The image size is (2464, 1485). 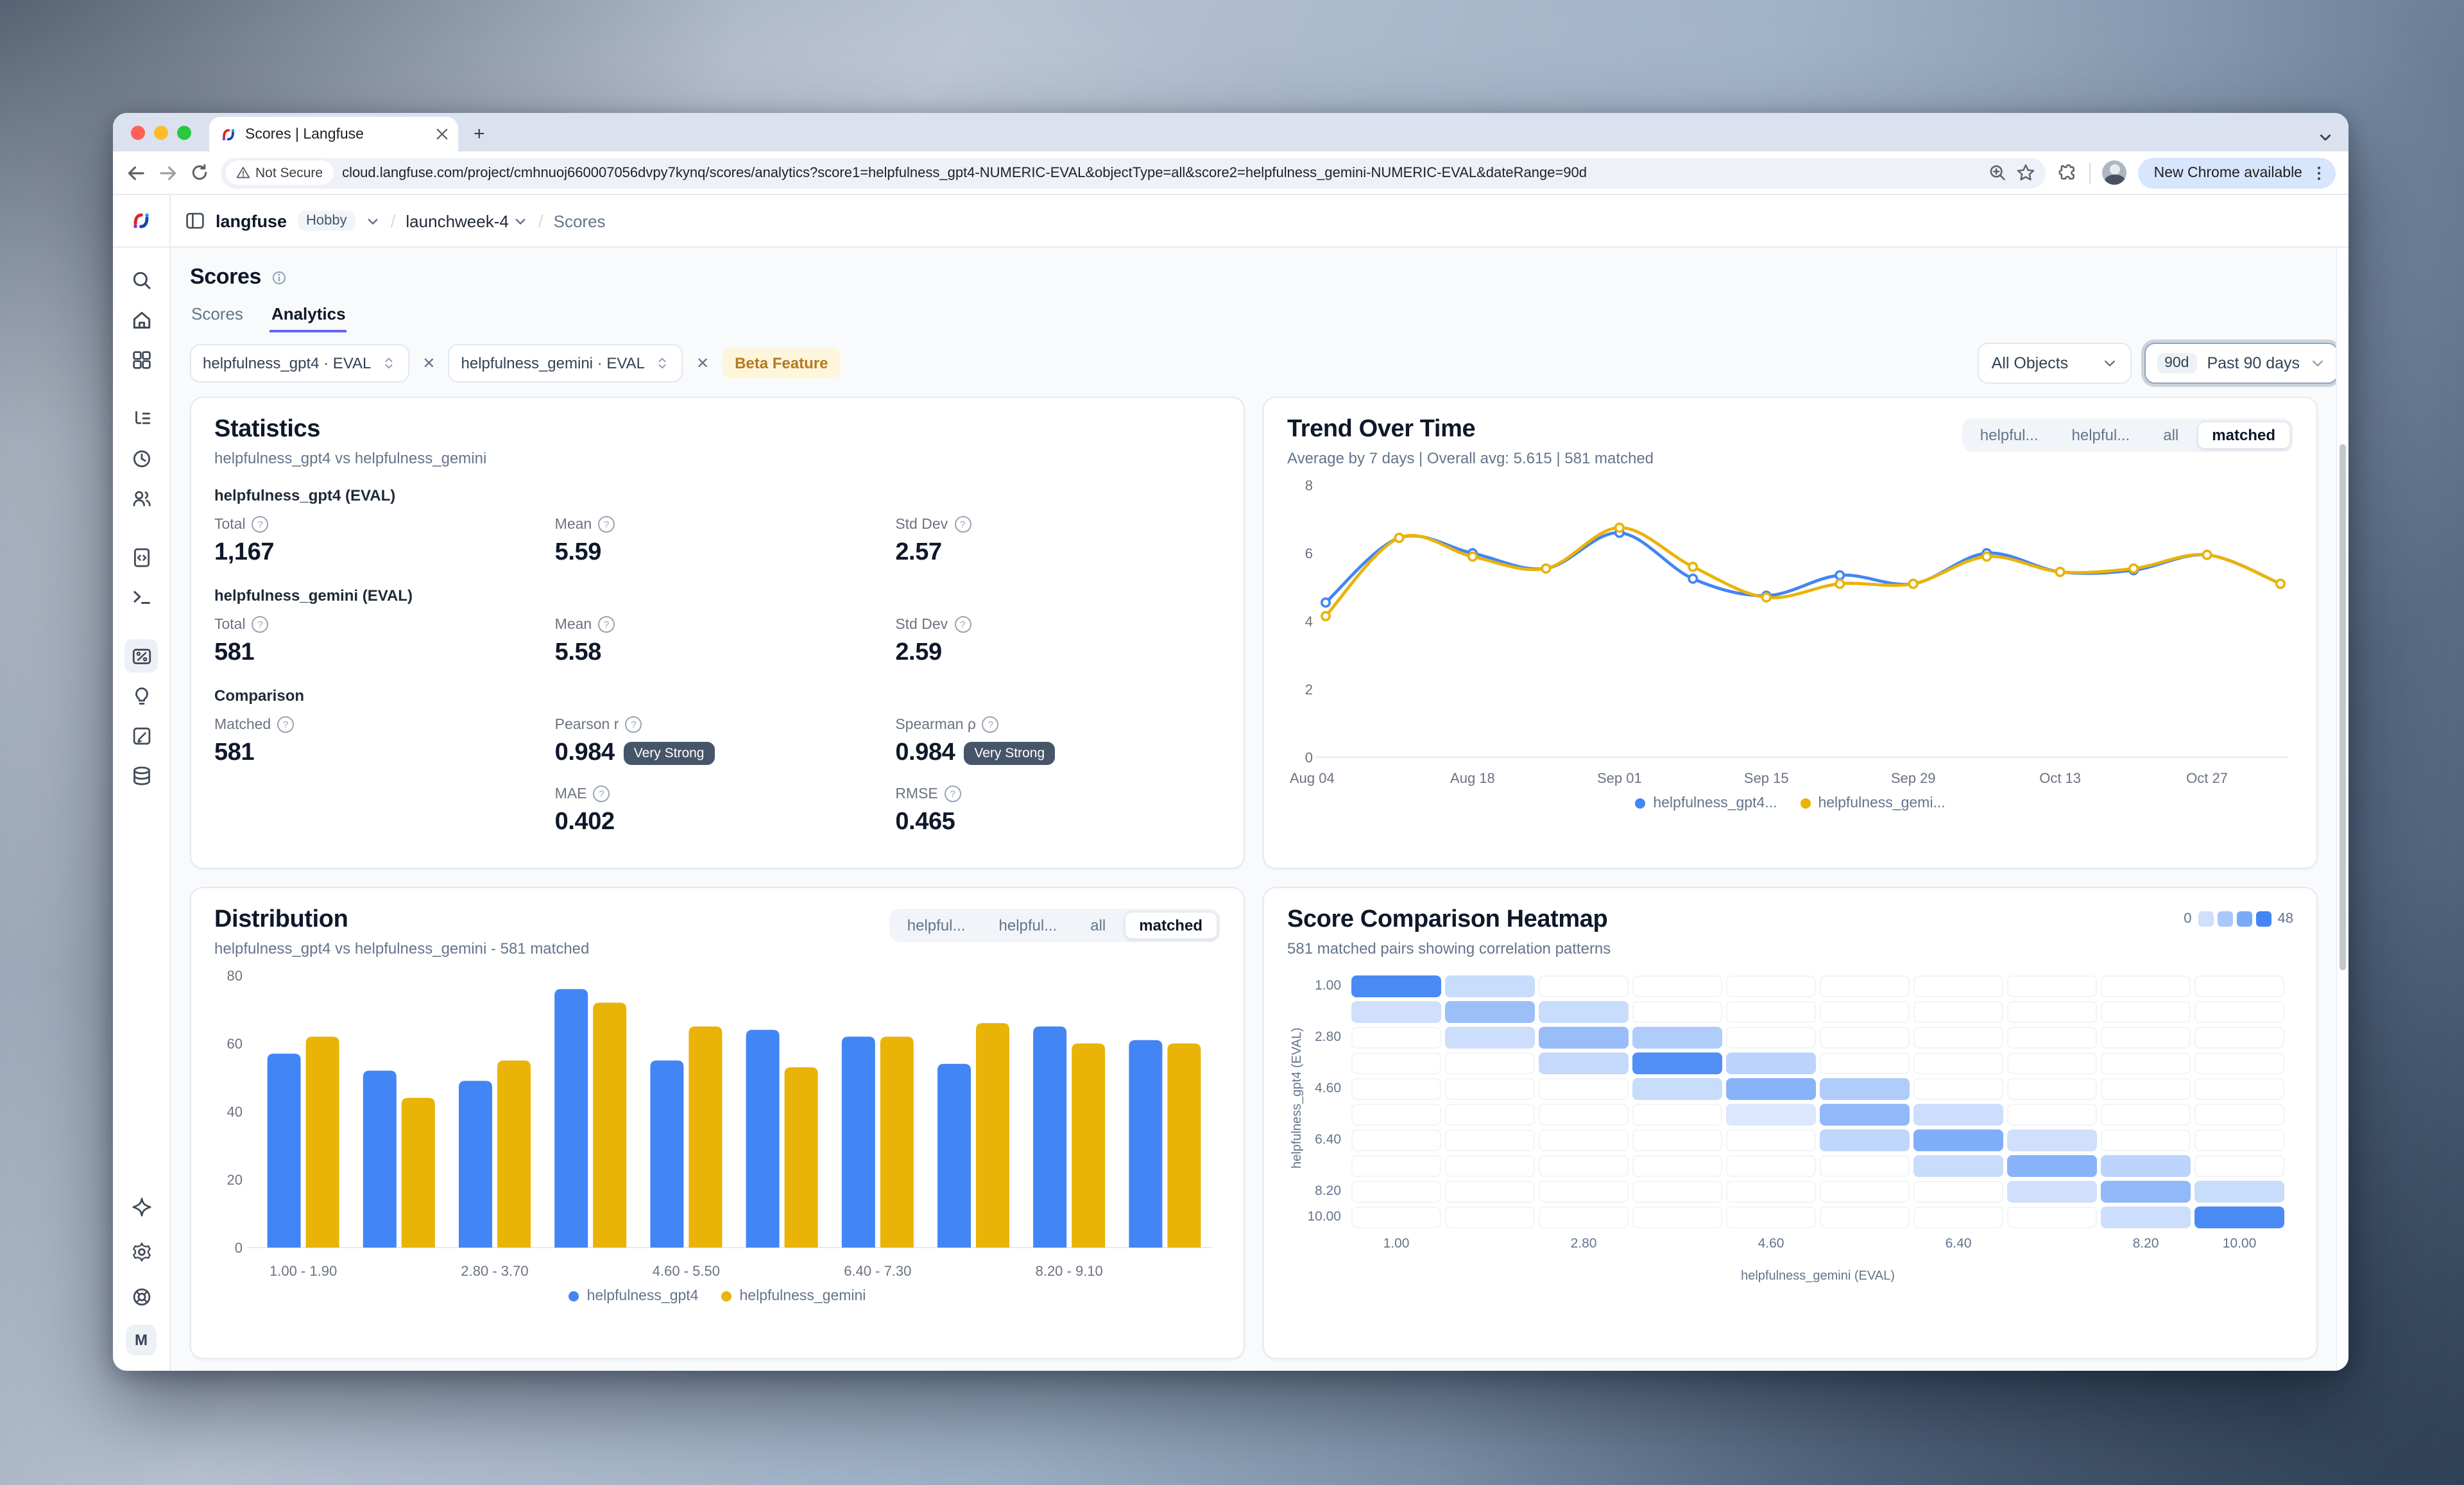 What do you see at coordinates (327, 220) in the screenshot?
I see `plan-badge: Hobby` at bounding box center [327, 220].